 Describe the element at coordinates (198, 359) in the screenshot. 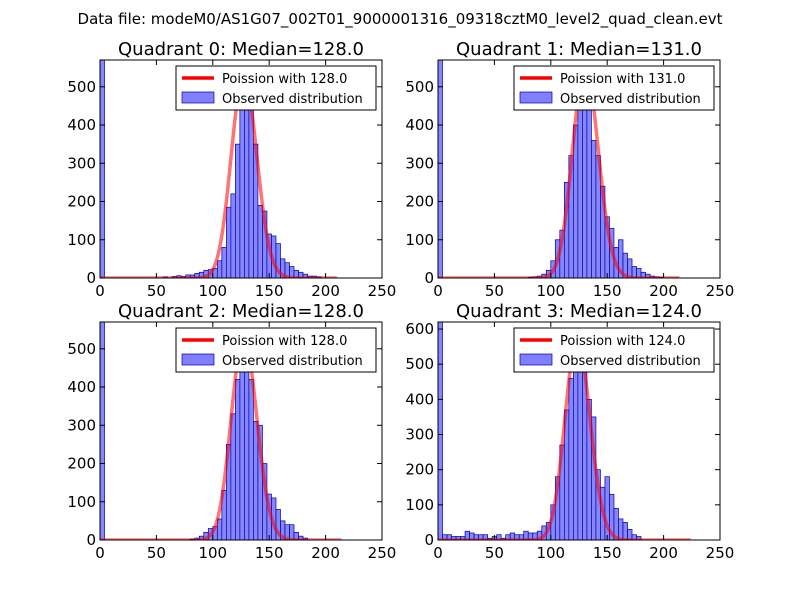

I see `q2-legend-bar-swatch` at that location.